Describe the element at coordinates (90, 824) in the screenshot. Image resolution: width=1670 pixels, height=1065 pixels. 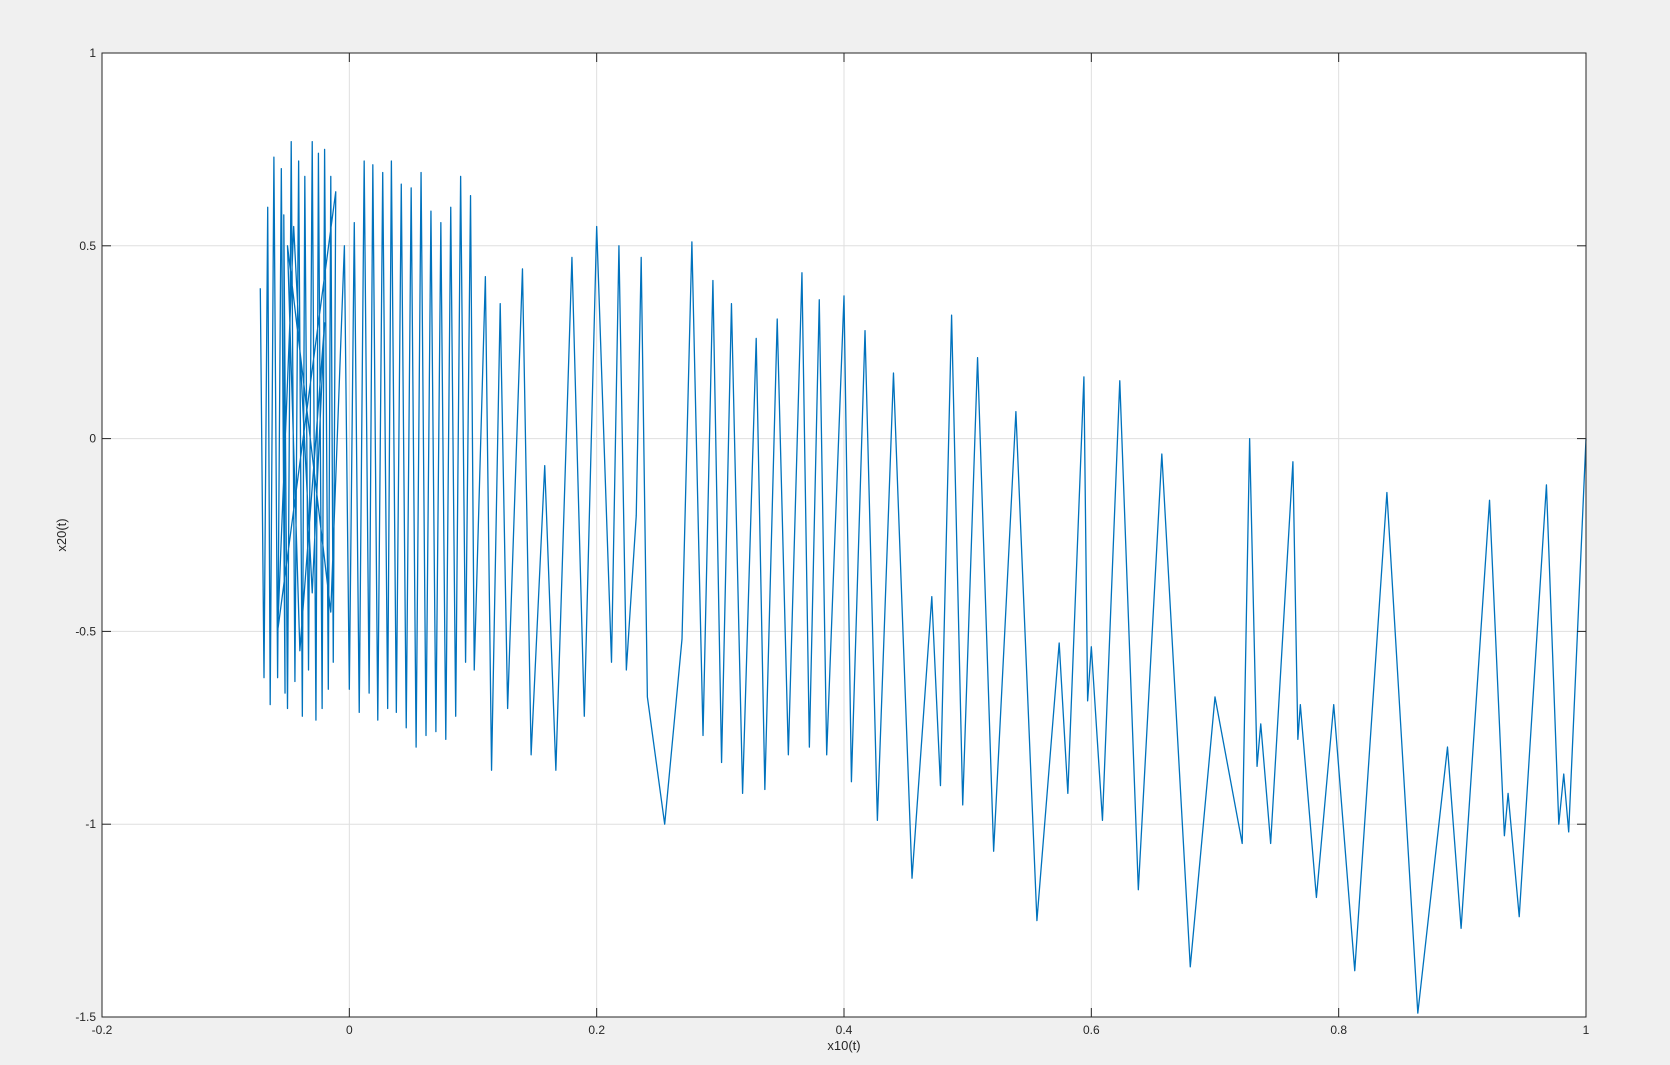
I see `y-tick-label: -1` at that location.